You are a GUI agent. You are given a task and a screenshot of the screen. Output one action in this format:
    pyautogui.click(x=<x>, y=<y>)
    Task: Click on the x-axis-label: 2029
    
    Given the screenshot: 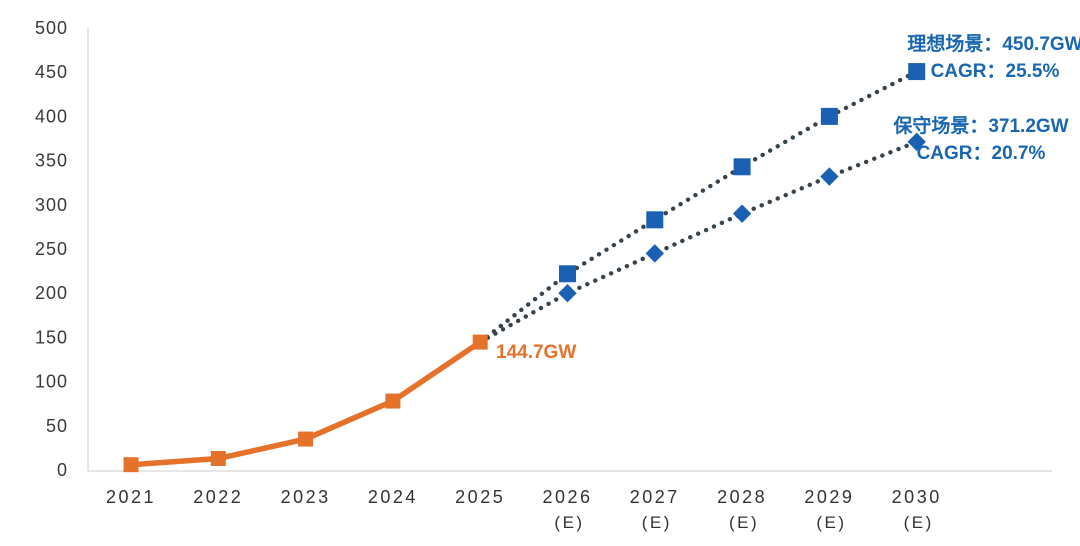 What is the action you would take?
    pyautogui.click(x=829, y=497)
    